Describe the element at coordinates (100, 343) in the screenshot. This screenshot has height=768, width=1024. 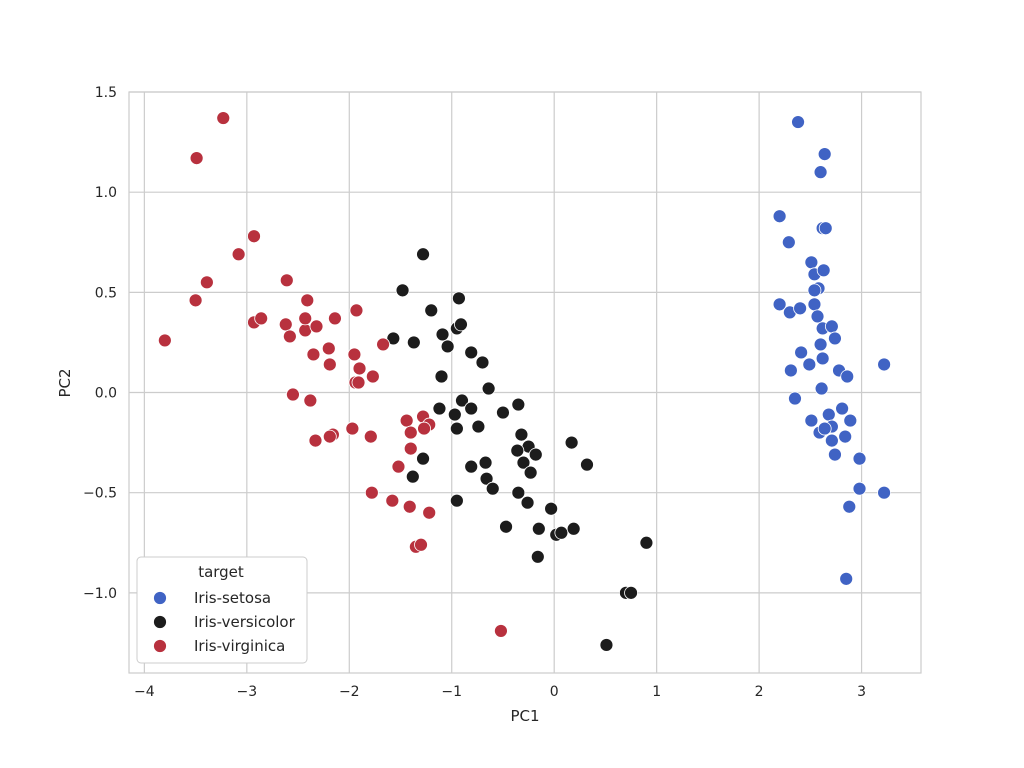
I see `y-tick-labels: −1.0 −0.5 0.0 0.5 1.0 1.5` at that location.